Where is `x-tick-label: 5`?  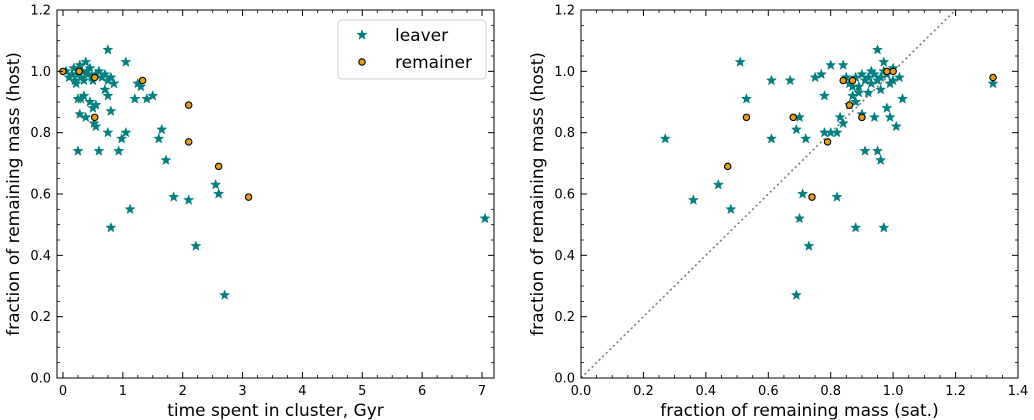
x-tick-label: 5 is located at coordinates (362, 391).